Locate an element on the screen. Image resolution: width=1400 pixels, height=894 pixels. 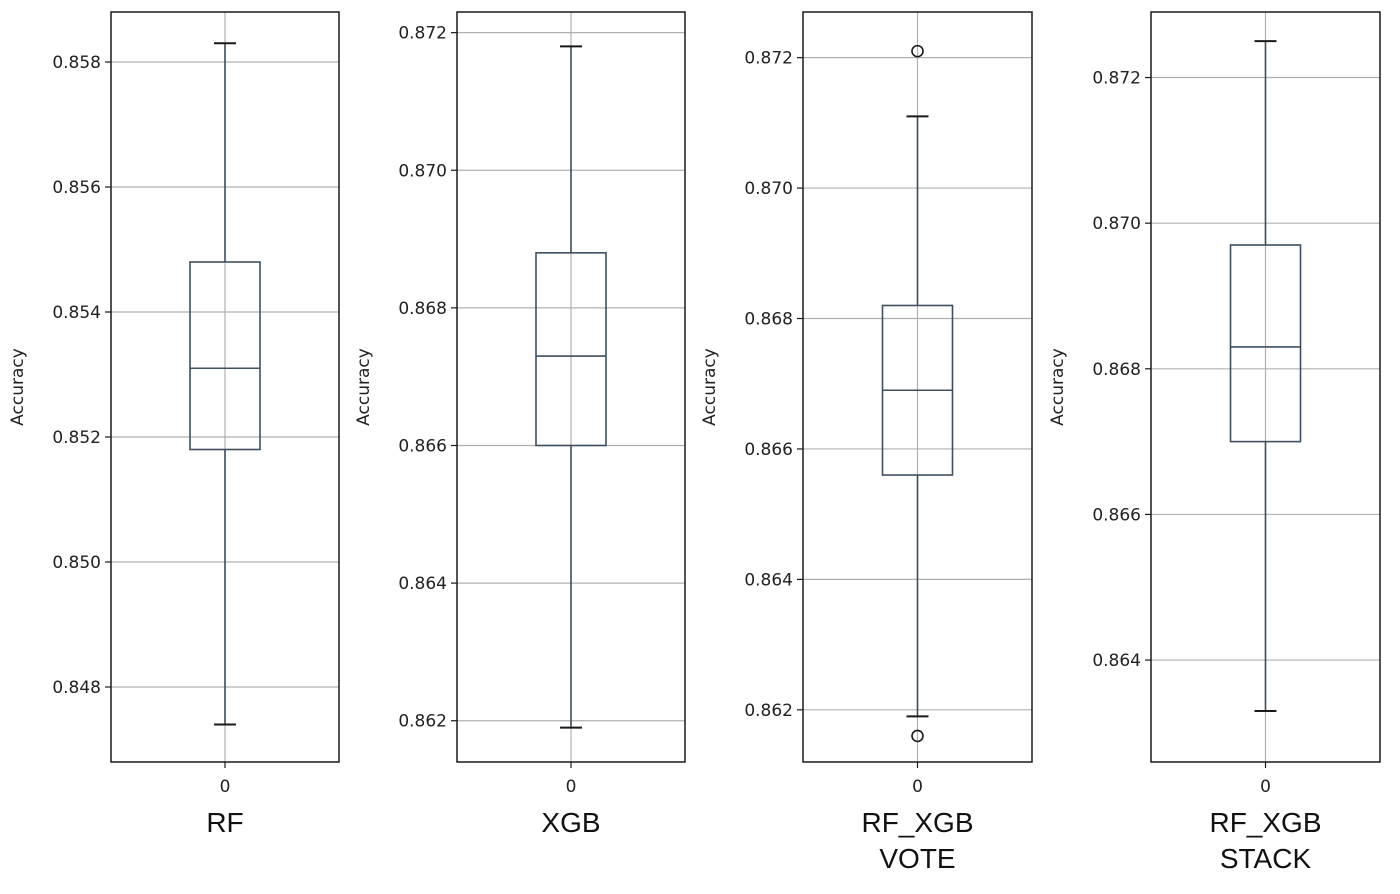
ytick-label: 0.850 is located at coordinates (76, 563).